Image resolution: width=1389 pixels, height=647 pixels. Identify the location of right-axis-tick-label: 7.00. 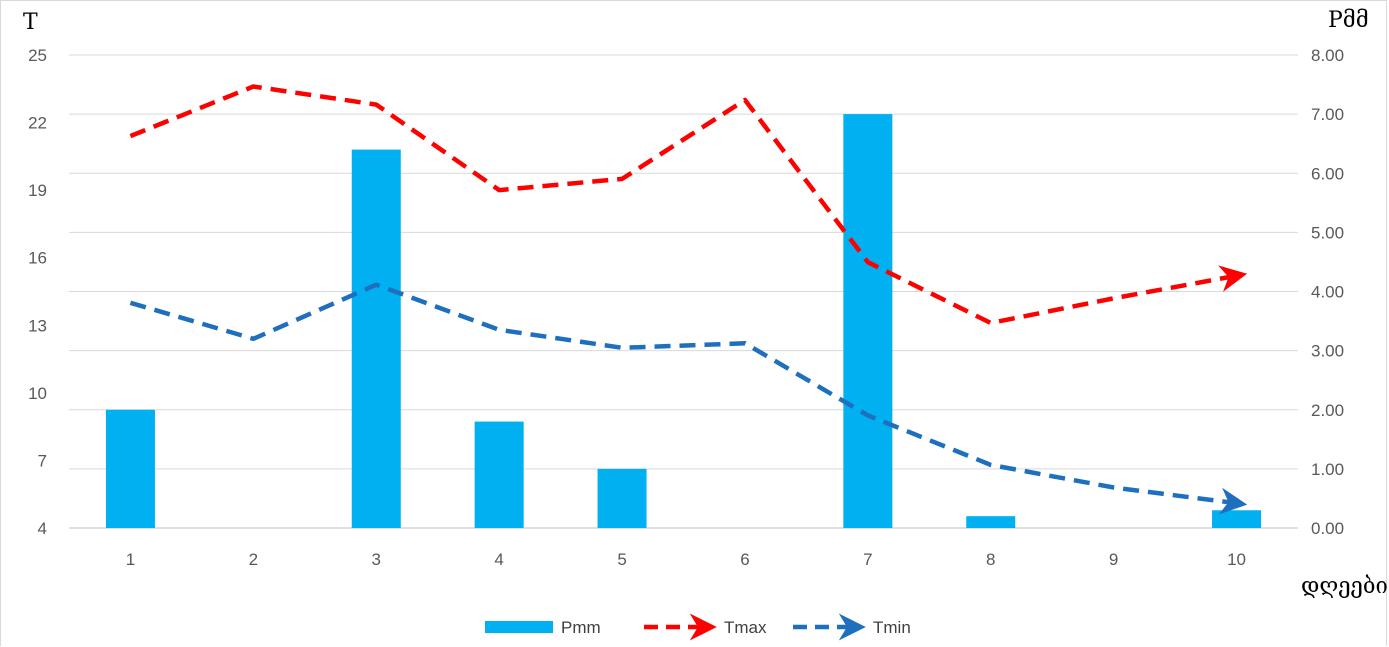
(1327, 114).